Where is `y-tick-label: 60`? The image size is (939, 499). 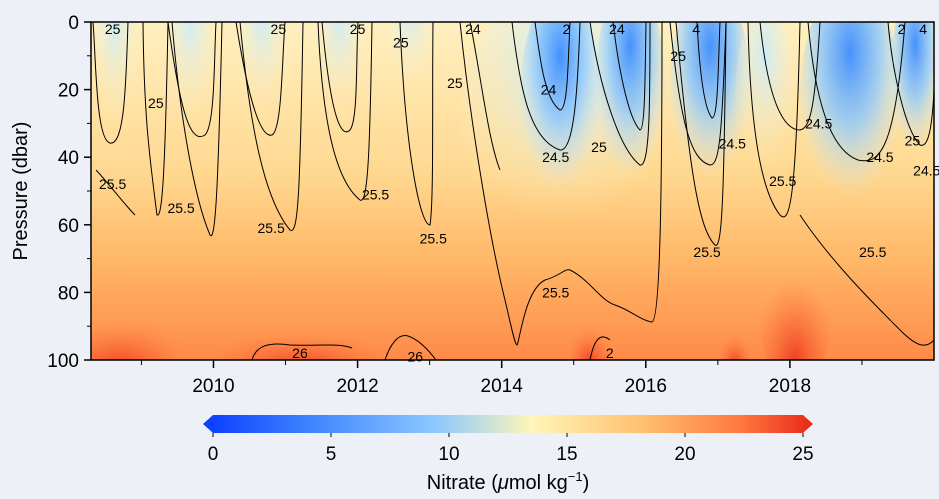
y-tick-label: 60 is located at coordinates (68, 226).